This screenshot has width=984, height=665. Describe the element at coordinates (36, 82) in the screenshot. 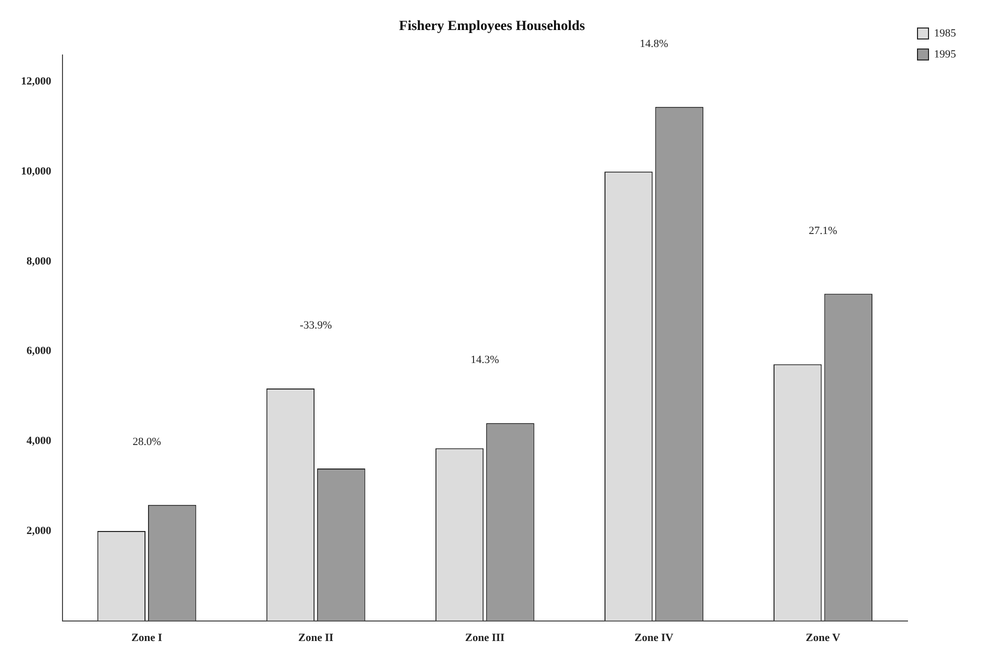

I see `y-tick-label: 12,000` at that location.